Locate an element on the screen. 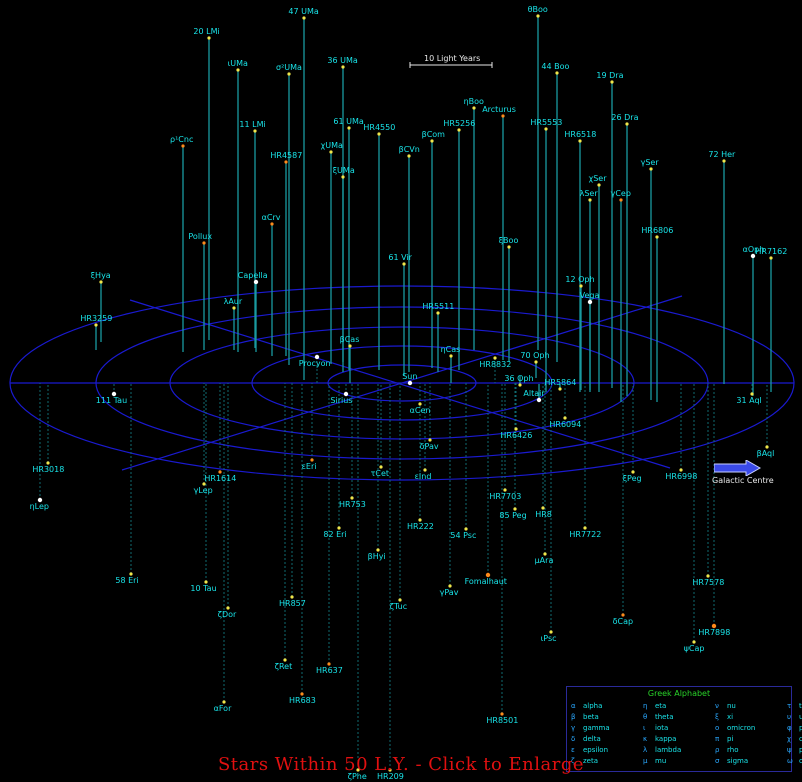 The image size is (802, 782). star-label-19-dra: 19 Dra is located at coordinates (610, 75).